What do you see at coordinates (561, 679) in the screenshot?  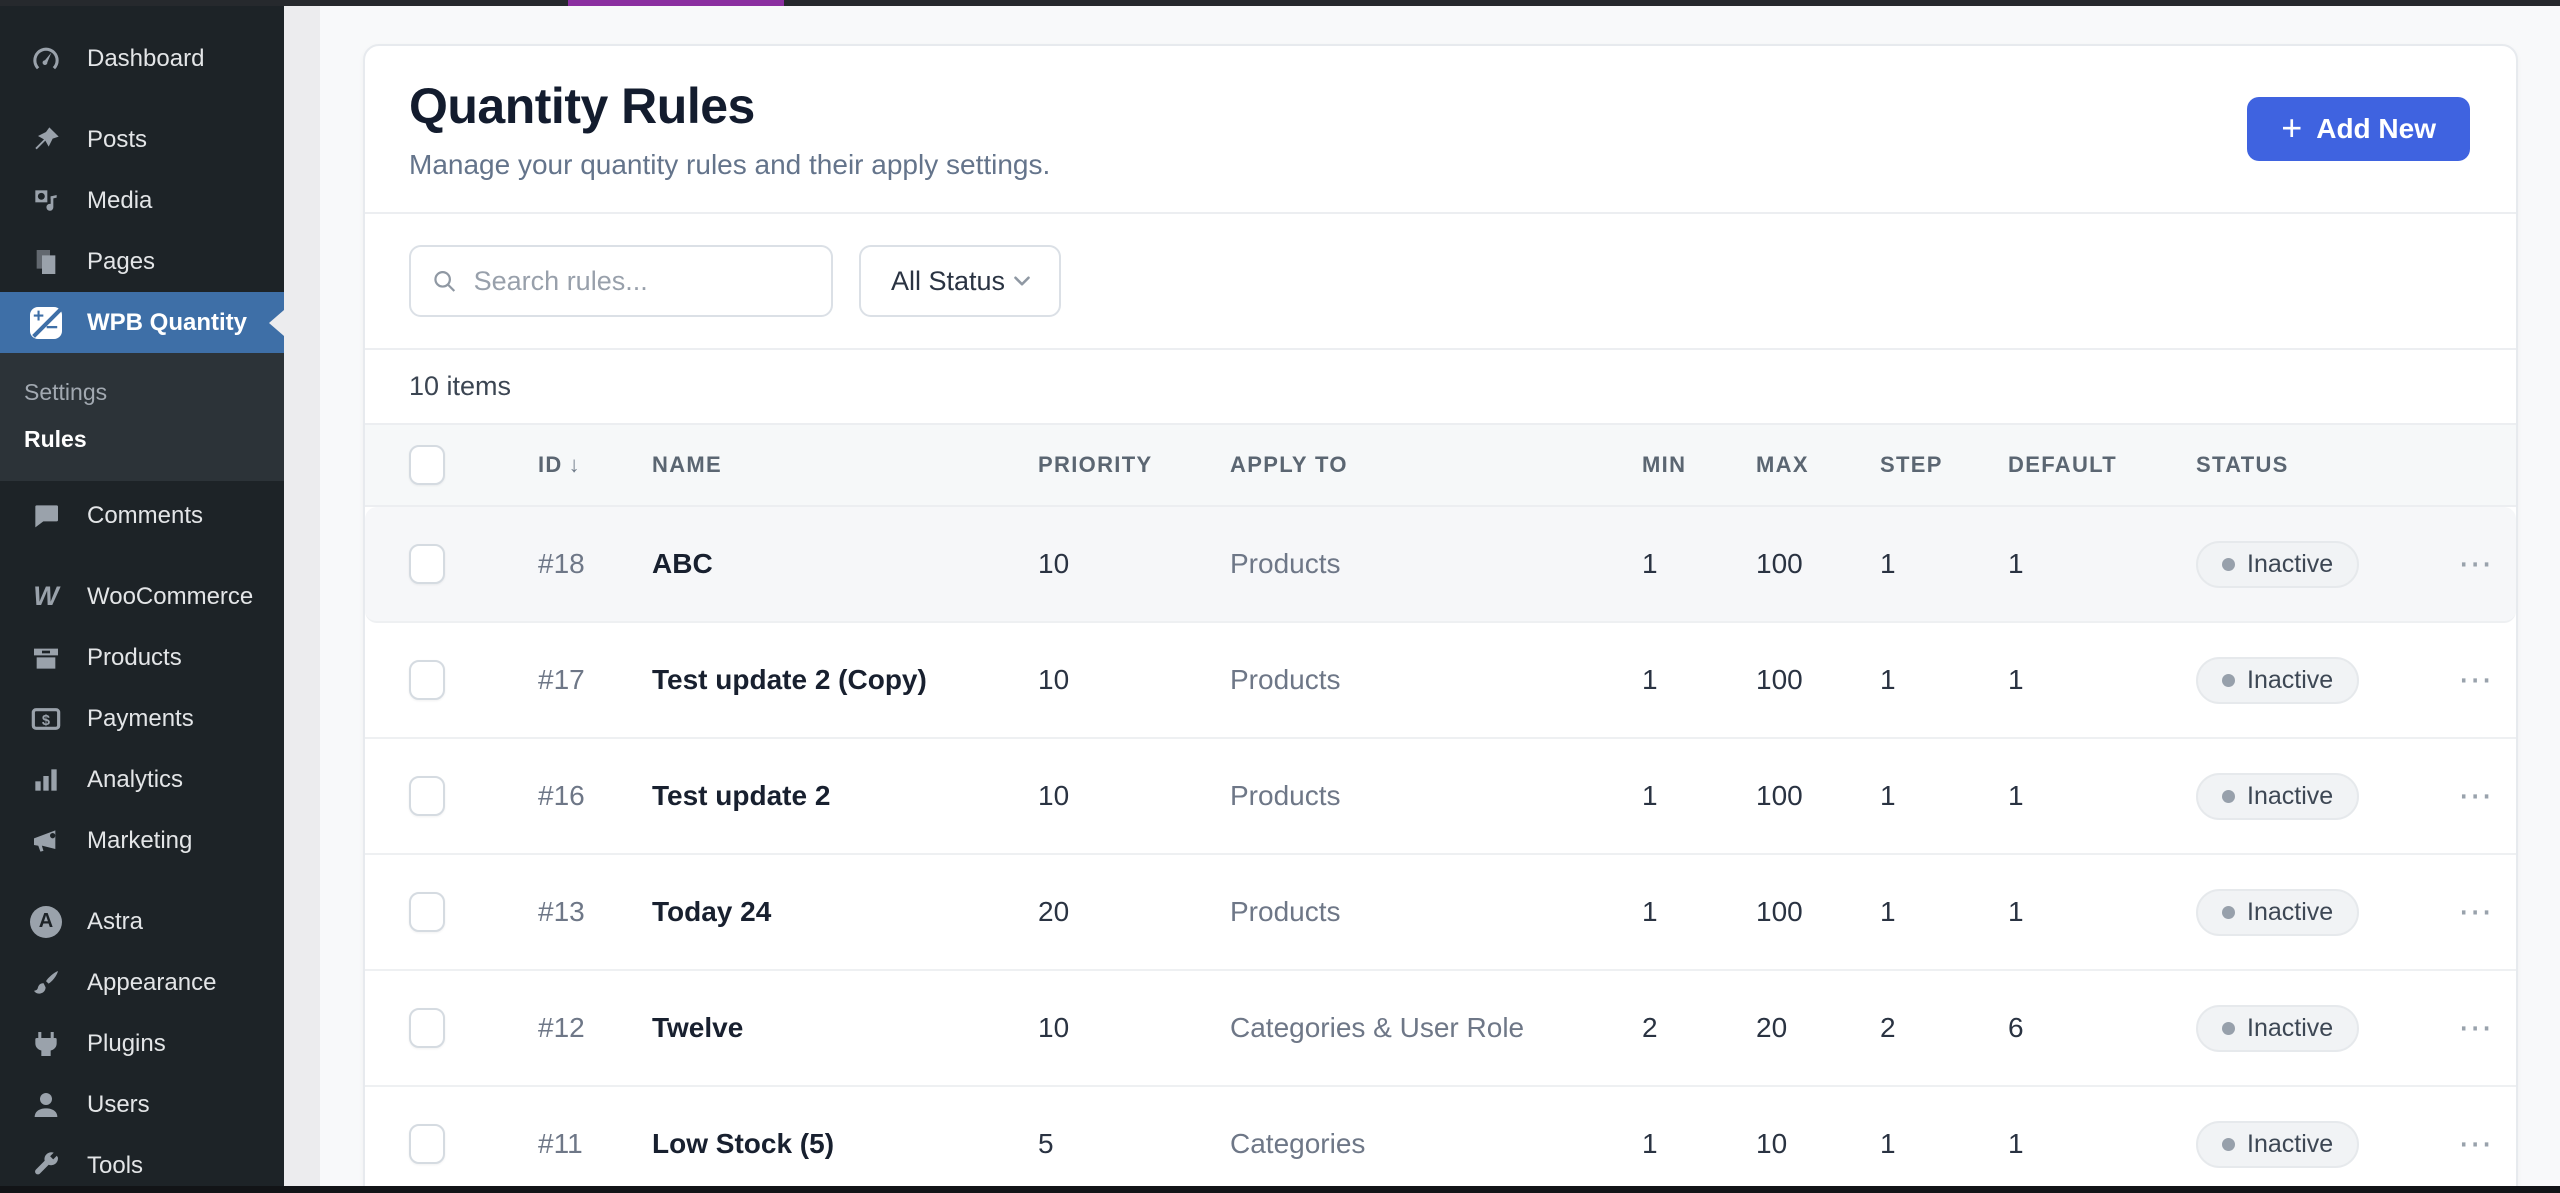 I see `rule-id: #17` at bounding box center [561, 679].